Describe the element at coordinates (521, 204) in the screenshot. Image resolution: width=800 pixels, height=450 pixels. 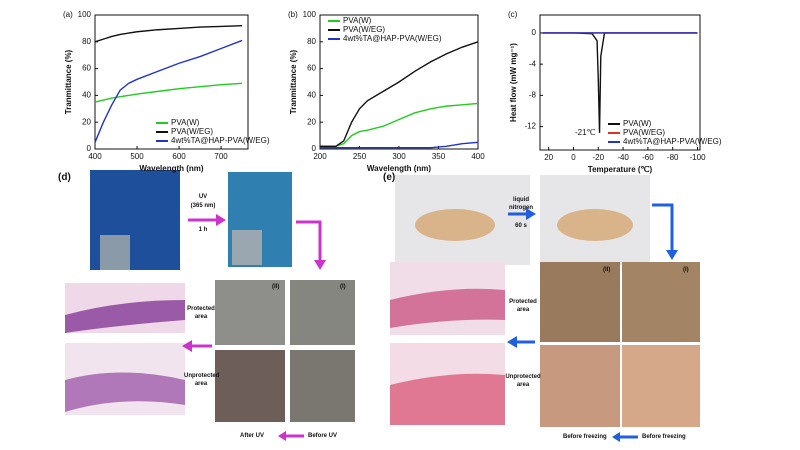
I see `label: liquid nitrogen` at that location.